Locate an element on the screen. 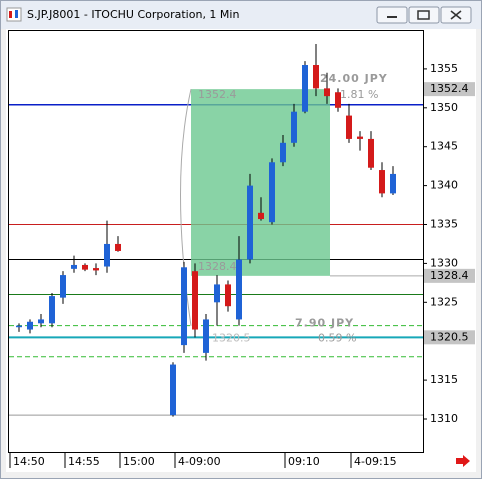 The image size is (482, 483). measure-bottom-label: 1328.4 is located at coordinates (217, 266).